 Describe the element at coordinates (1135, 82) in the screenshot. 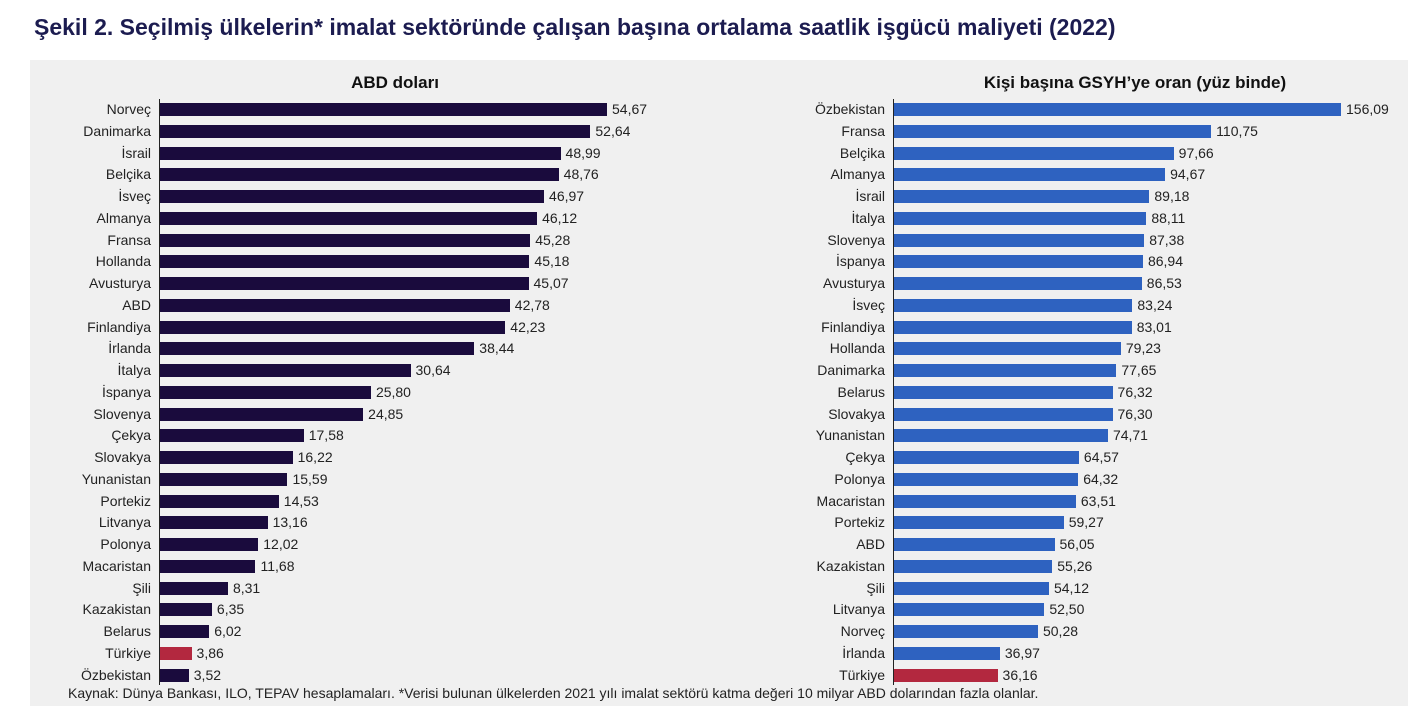

I see `right-chart-title: Kişi başına GSYH’ye oran (yüz binde)` at that location.